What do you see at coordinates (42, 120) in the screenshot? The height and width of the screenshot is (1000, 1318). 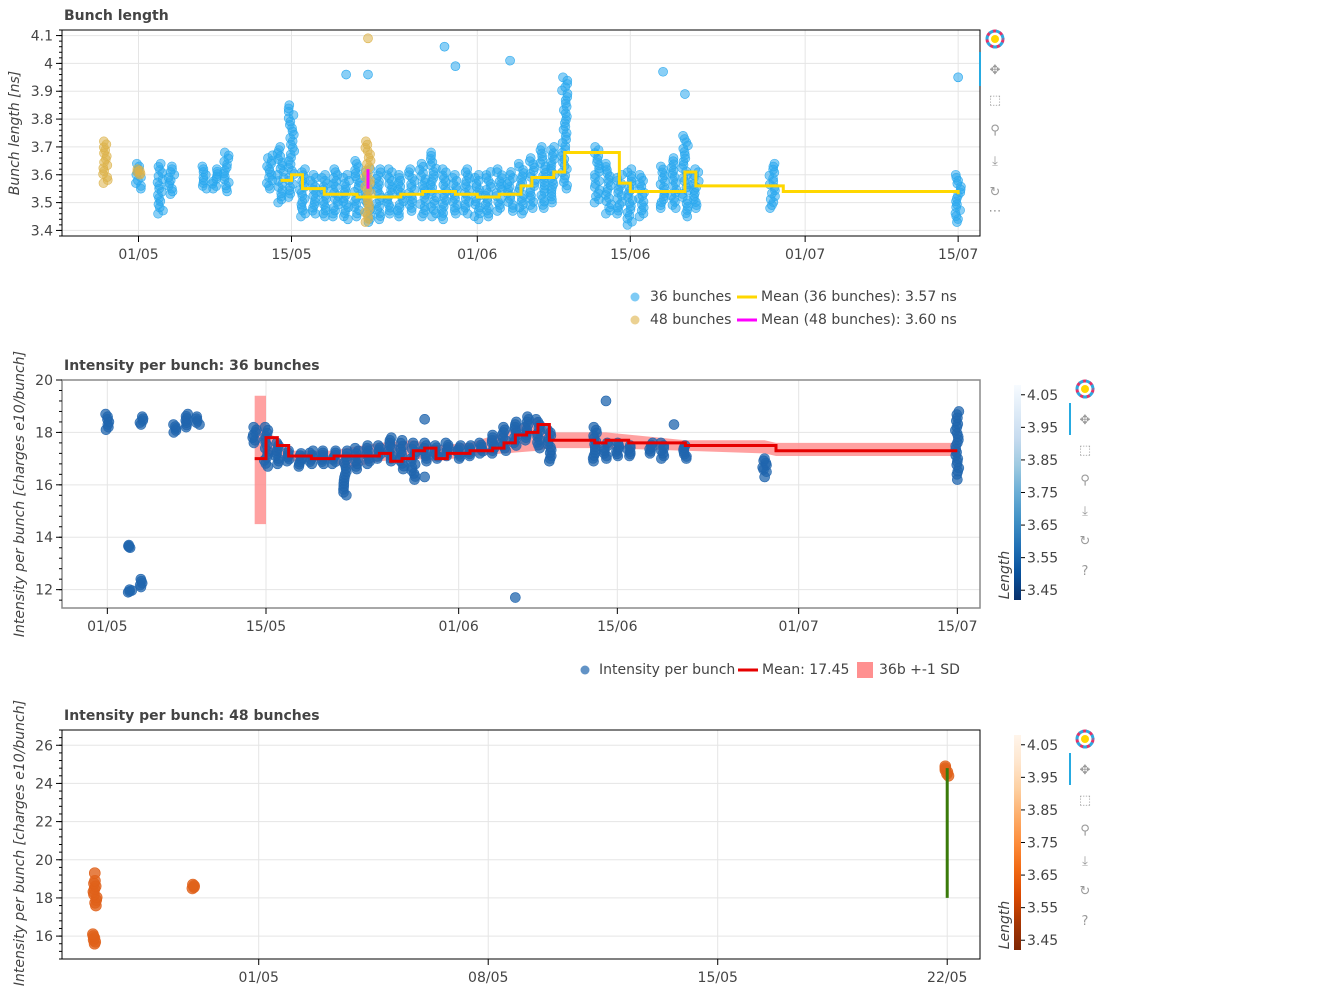 I see `y-tick-label: 3.8` at bounding box center [42, 120].